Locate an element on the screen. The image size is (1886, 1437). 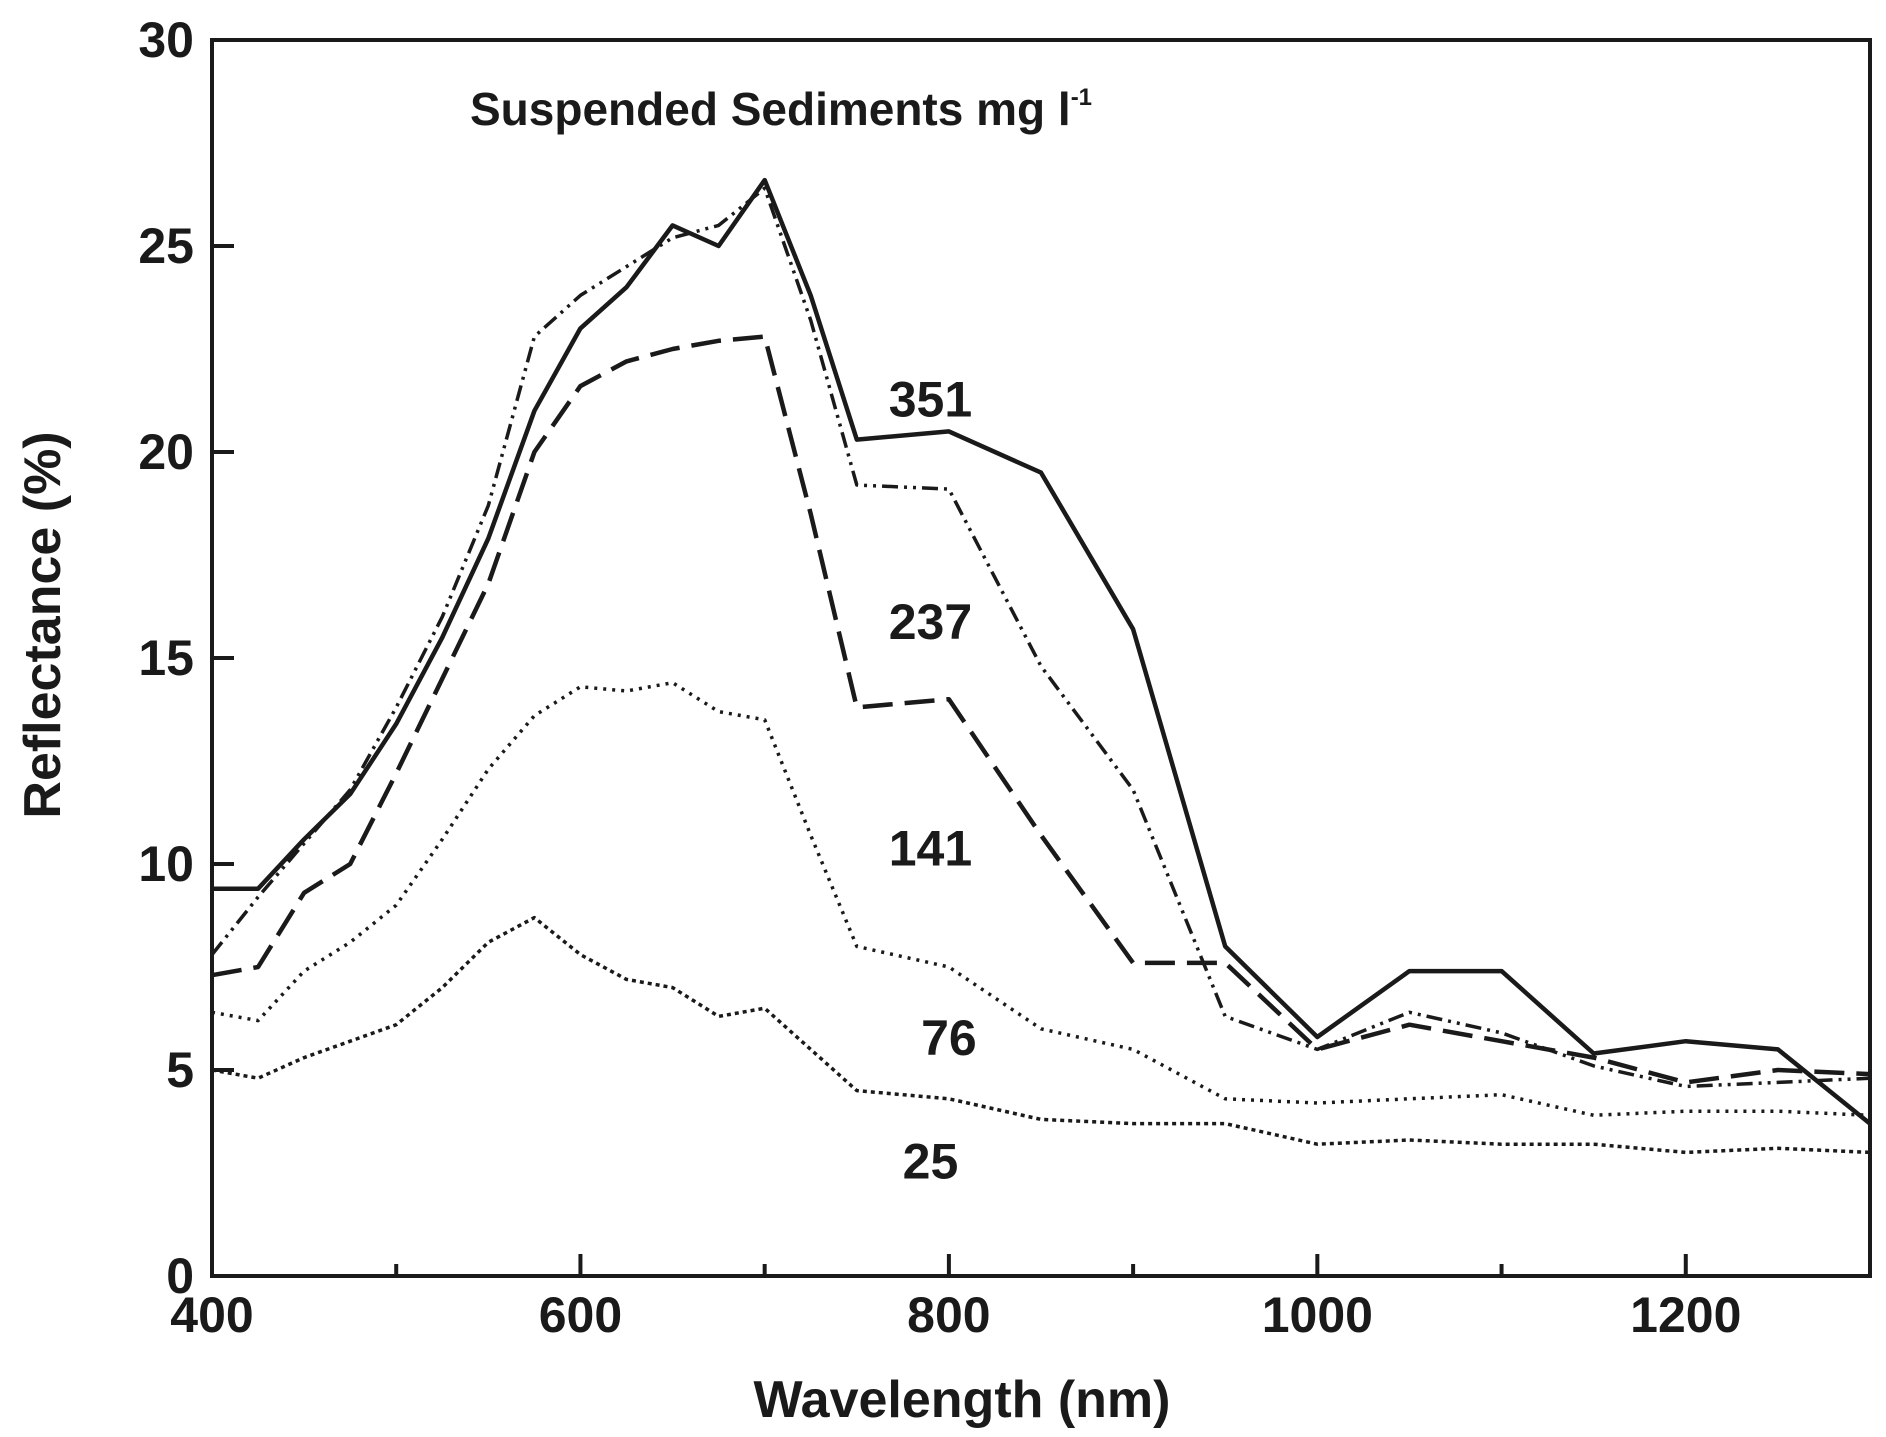
chart-title-superscript: -1 is located at coordinates (1081, 97).